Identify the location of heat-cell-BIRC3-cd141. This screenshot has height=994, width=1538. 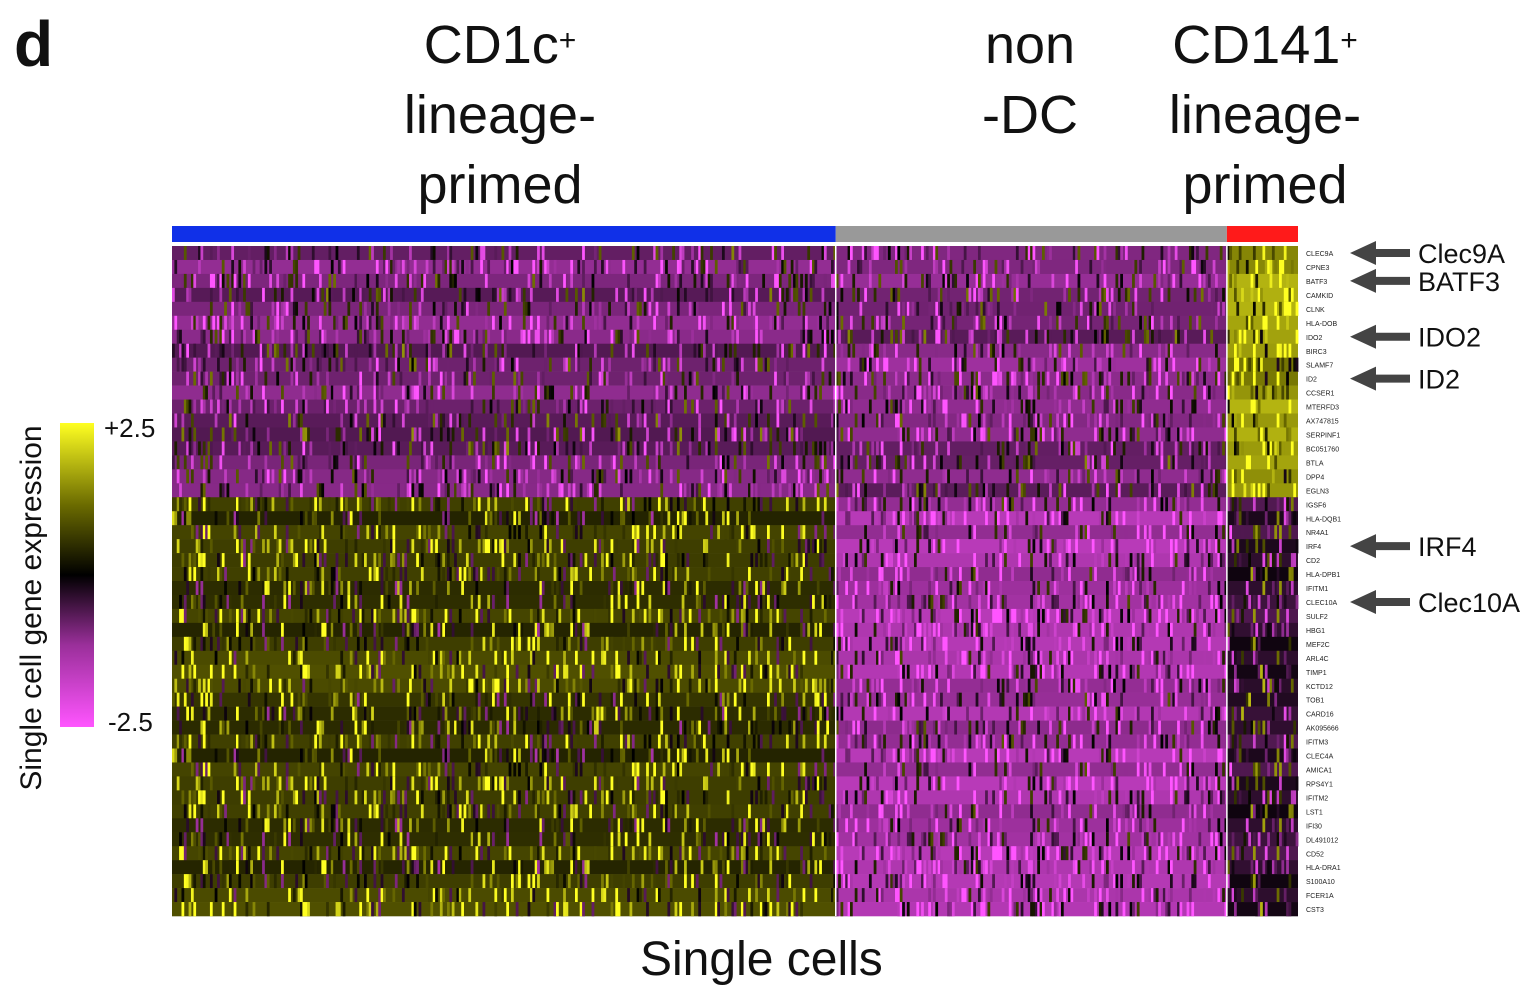
(1262, 350).